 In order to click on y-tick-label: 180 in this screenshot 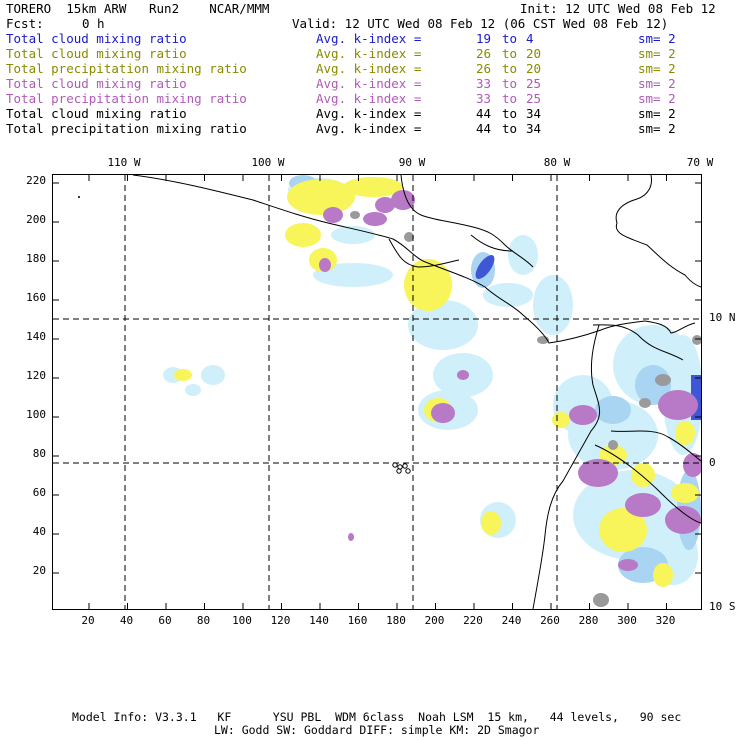, I will do `click(36, 258)`.